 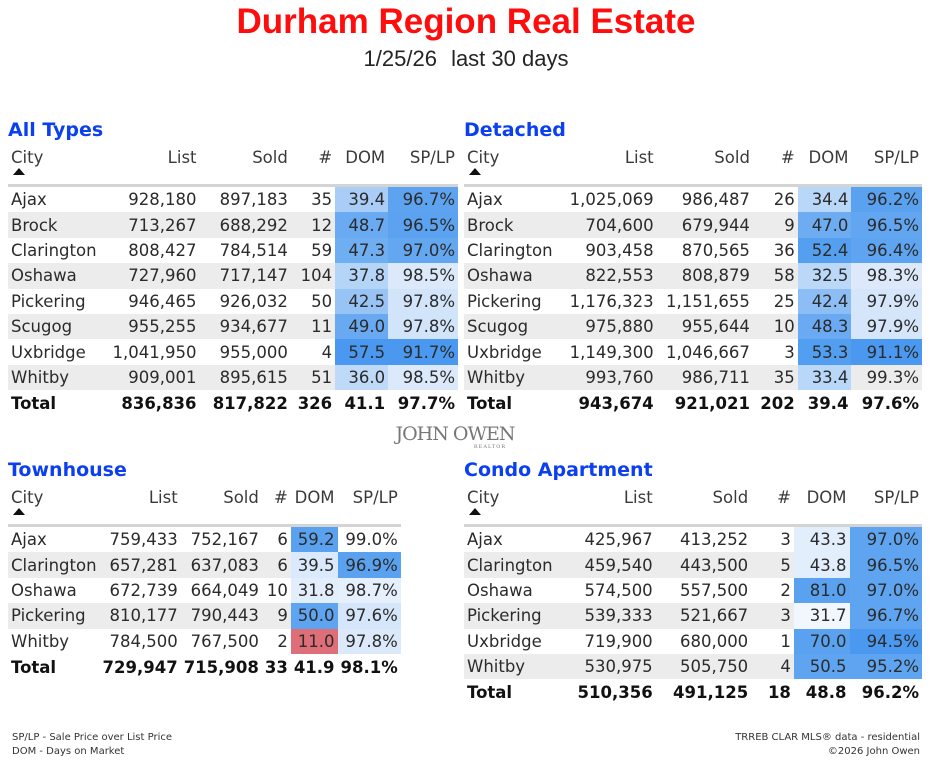 What do you see at coordinates (204, 616) in the screenshot?
I see `table-row: Pickering 810,177 790,443 9 50.0 97.6%` at bounding box center [204, 616].